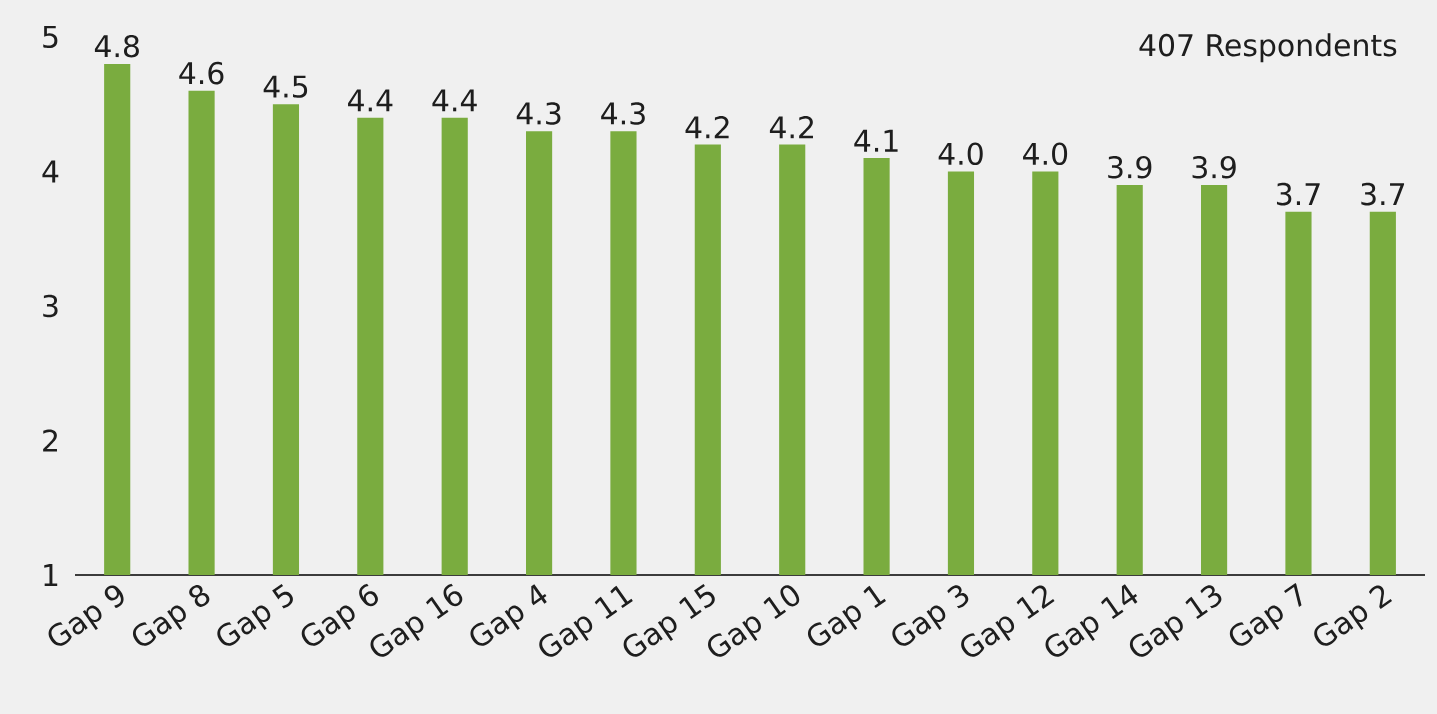 This screenshot has width=1437, height=714. I want to click on y-tick-label: 5, so click(50, 37).